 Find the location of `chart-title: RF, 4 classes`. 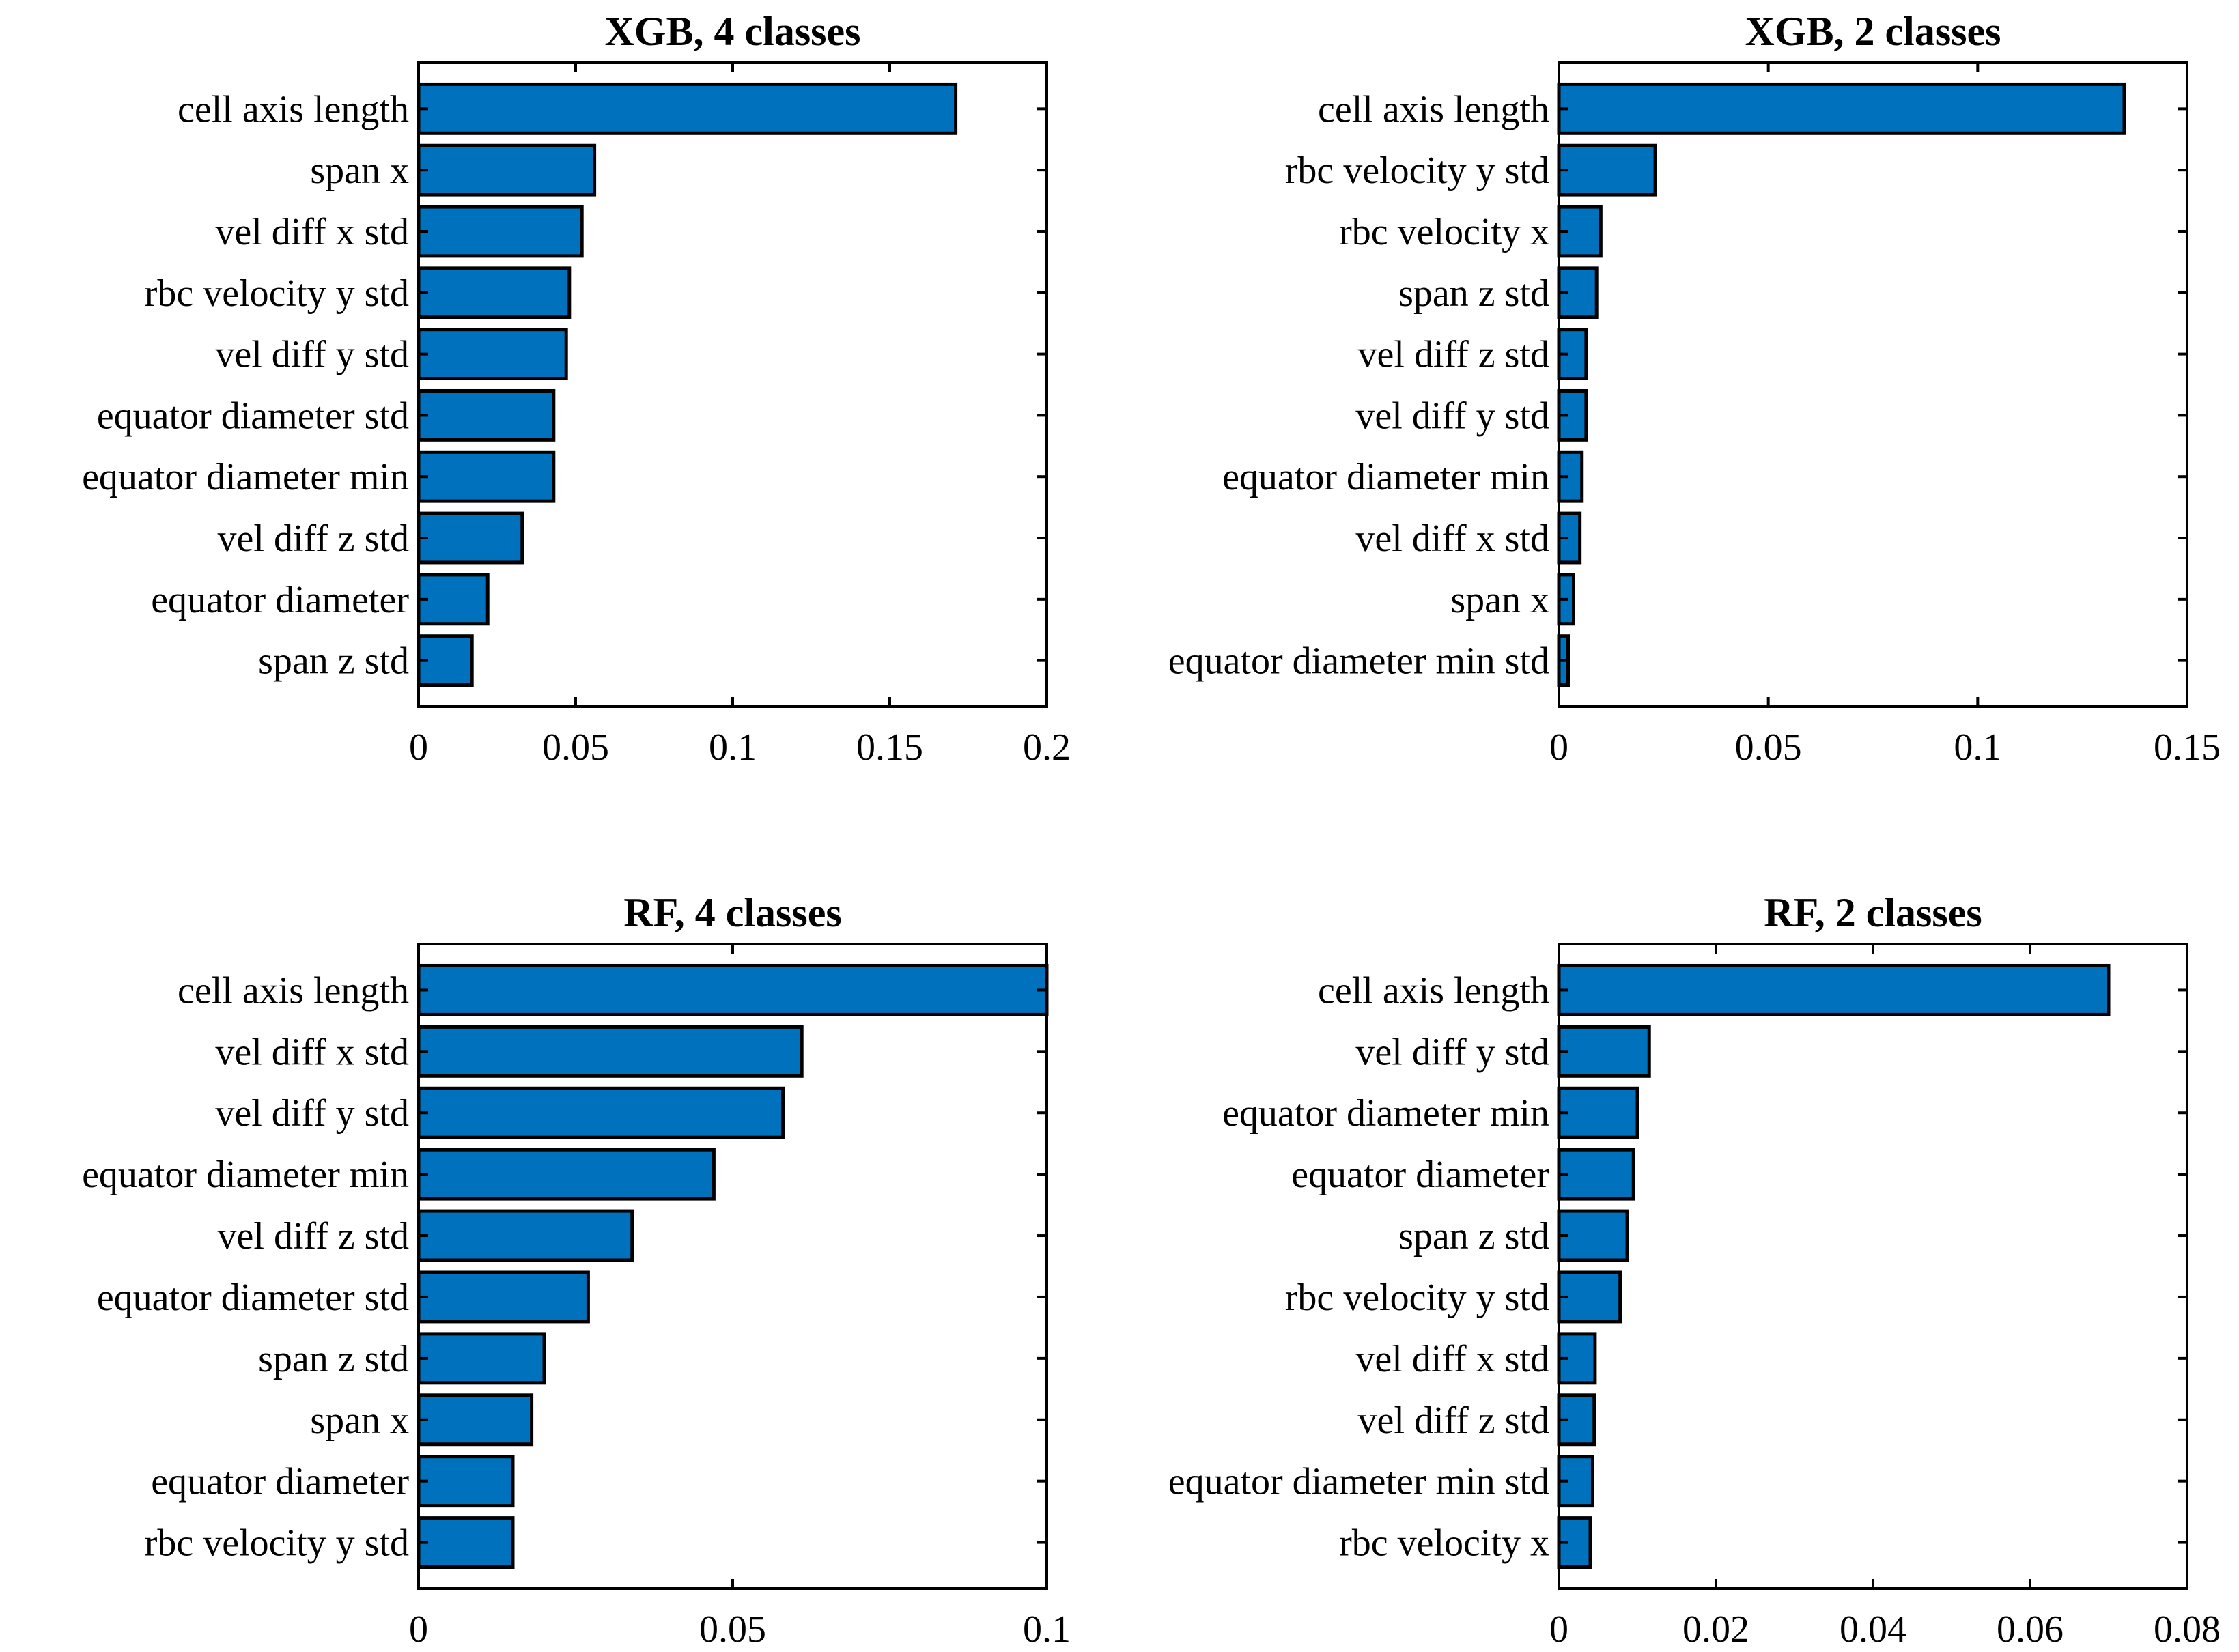

chart-title: RF, 4 classes is located at coordinates (732, 912).